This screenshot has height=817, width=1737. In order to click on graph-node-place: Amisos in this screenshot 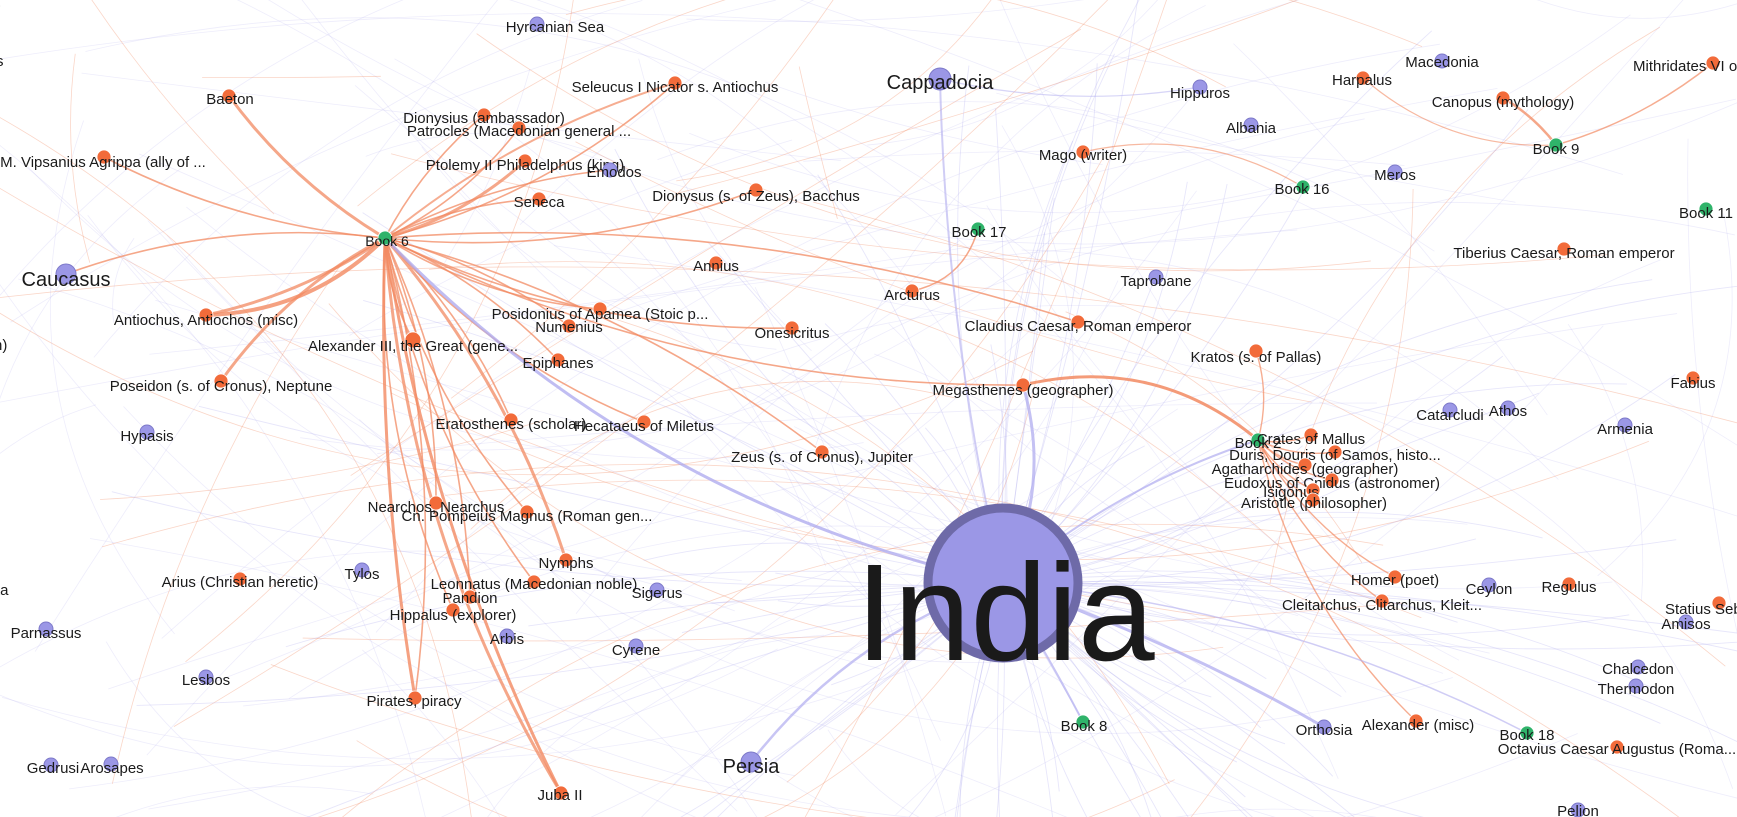, I will do `click(1686, 623)`.